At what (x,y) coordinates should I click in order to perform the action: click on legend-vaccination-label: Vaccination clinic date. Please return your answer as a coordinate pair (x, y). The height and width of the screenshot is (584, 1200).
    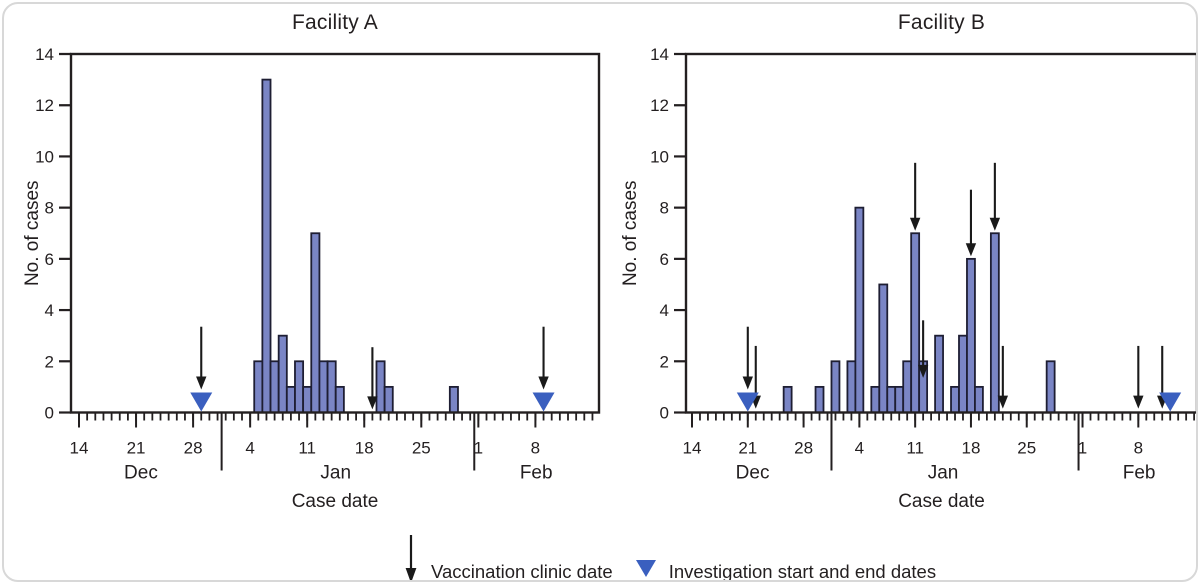
    Looking at the image, I should click on (522, 571).